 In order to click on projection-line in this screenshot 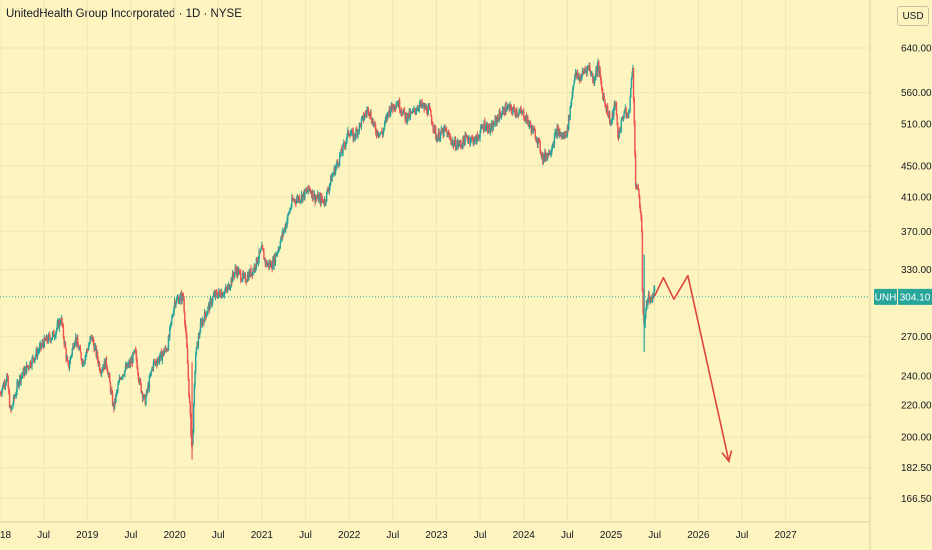, I will do `click(691, 368)`.